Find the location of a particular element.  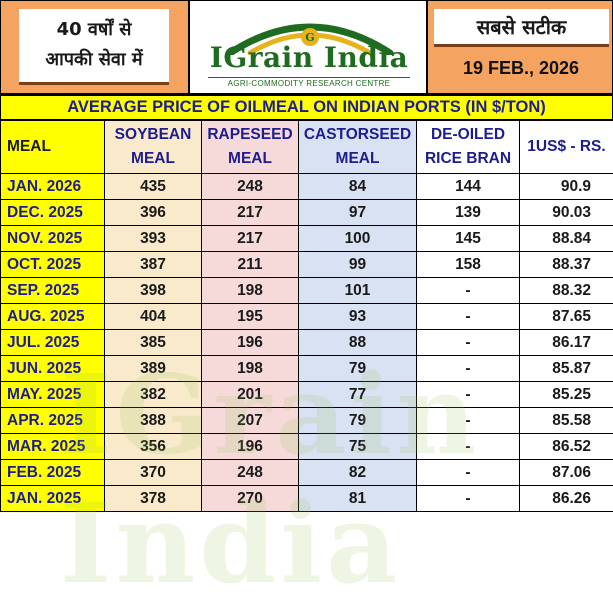

rapeseed-cell: 211 is located at coordinates (250, 265).